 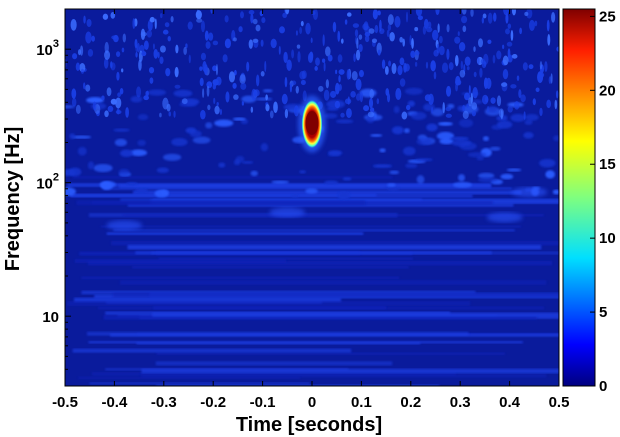 What do you see at coordinates (213, 402) in the screenshot?
I see `x-tick-label: -0.2` at bounding box center [213, 402].